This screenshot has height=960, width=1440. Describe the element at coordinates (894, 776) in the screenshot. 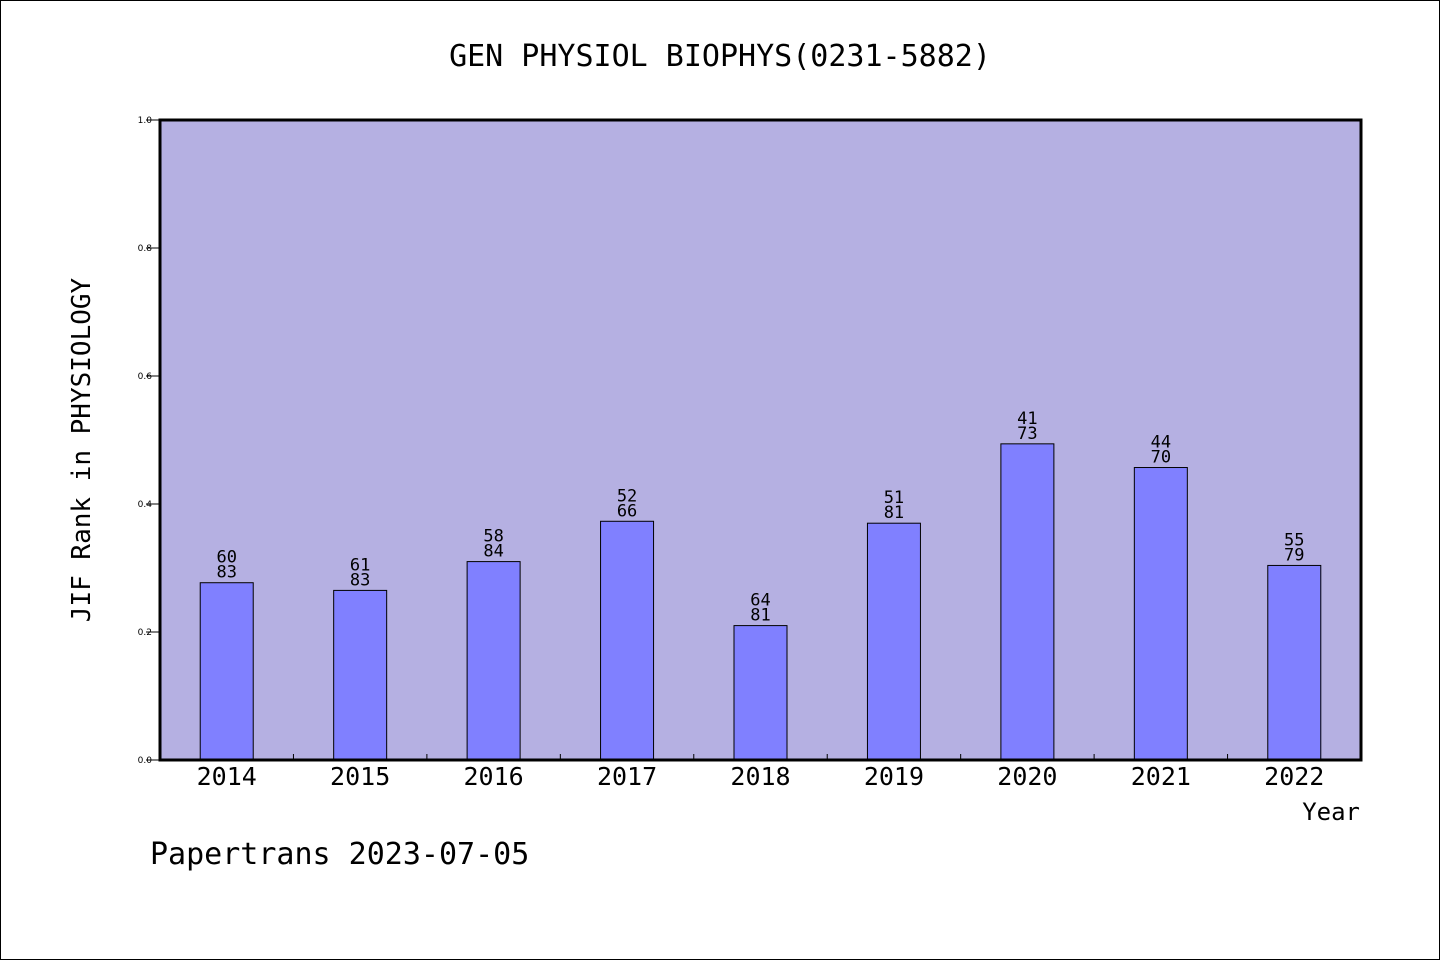

I see `x-tick-label: 2019` at that location.